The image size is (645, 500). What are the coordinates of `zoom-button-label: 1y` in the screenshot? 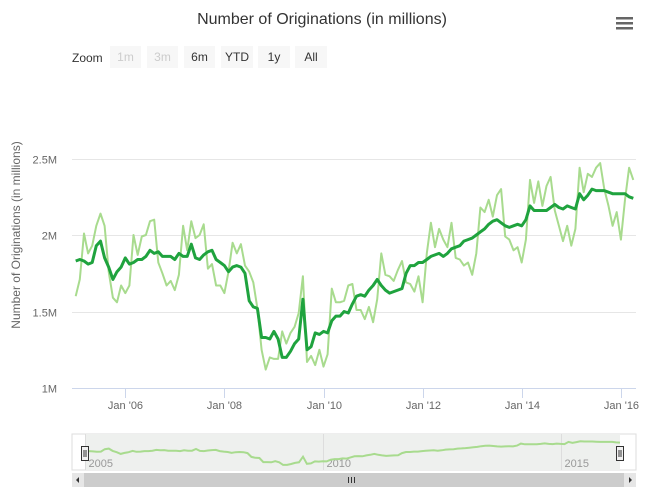 It's located at (274, 57).